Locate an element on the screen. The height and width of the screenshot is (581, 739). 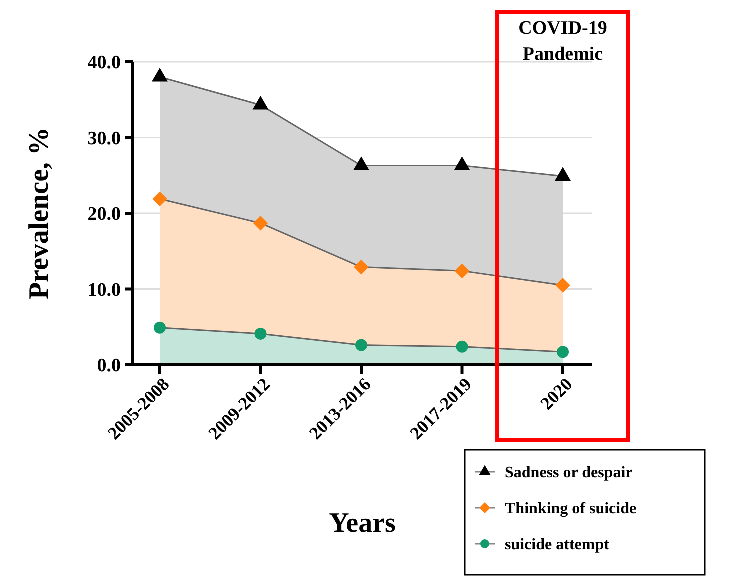
legend-label: suicide attempt is located at coordinates (557, 545).